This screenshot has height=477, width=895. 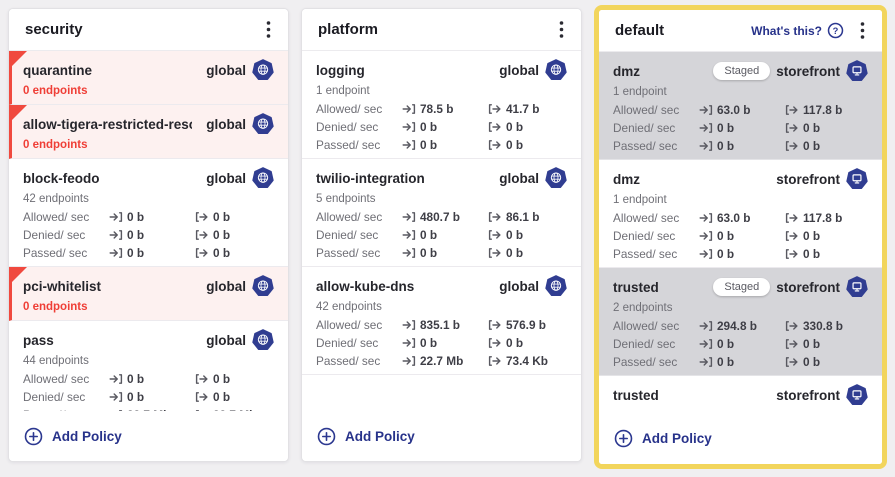 What do you see at coordinates (626, 179) in the screenshot?
I see `policy-name: dmz` at bounding box center [626, 179].